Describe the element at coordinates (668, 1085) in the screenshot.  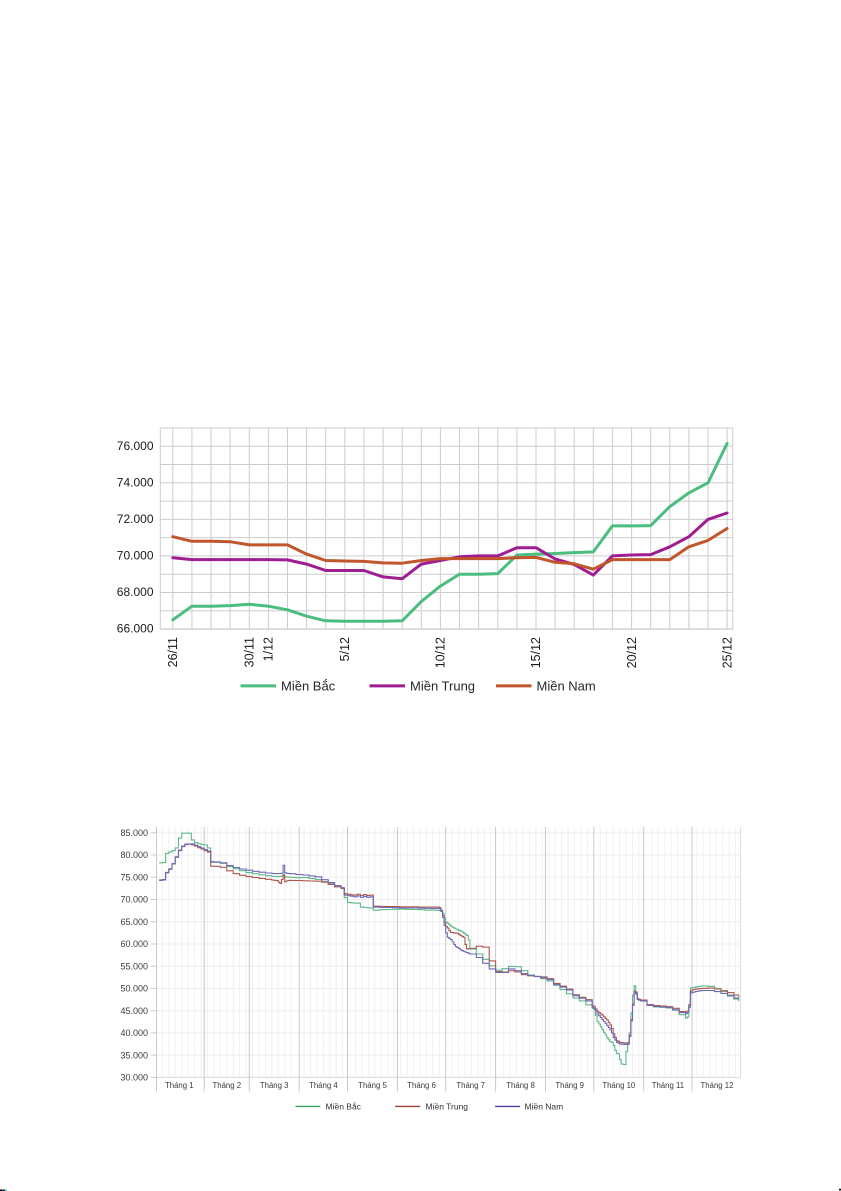
I see `svg-text: Tháng 11` at that location.